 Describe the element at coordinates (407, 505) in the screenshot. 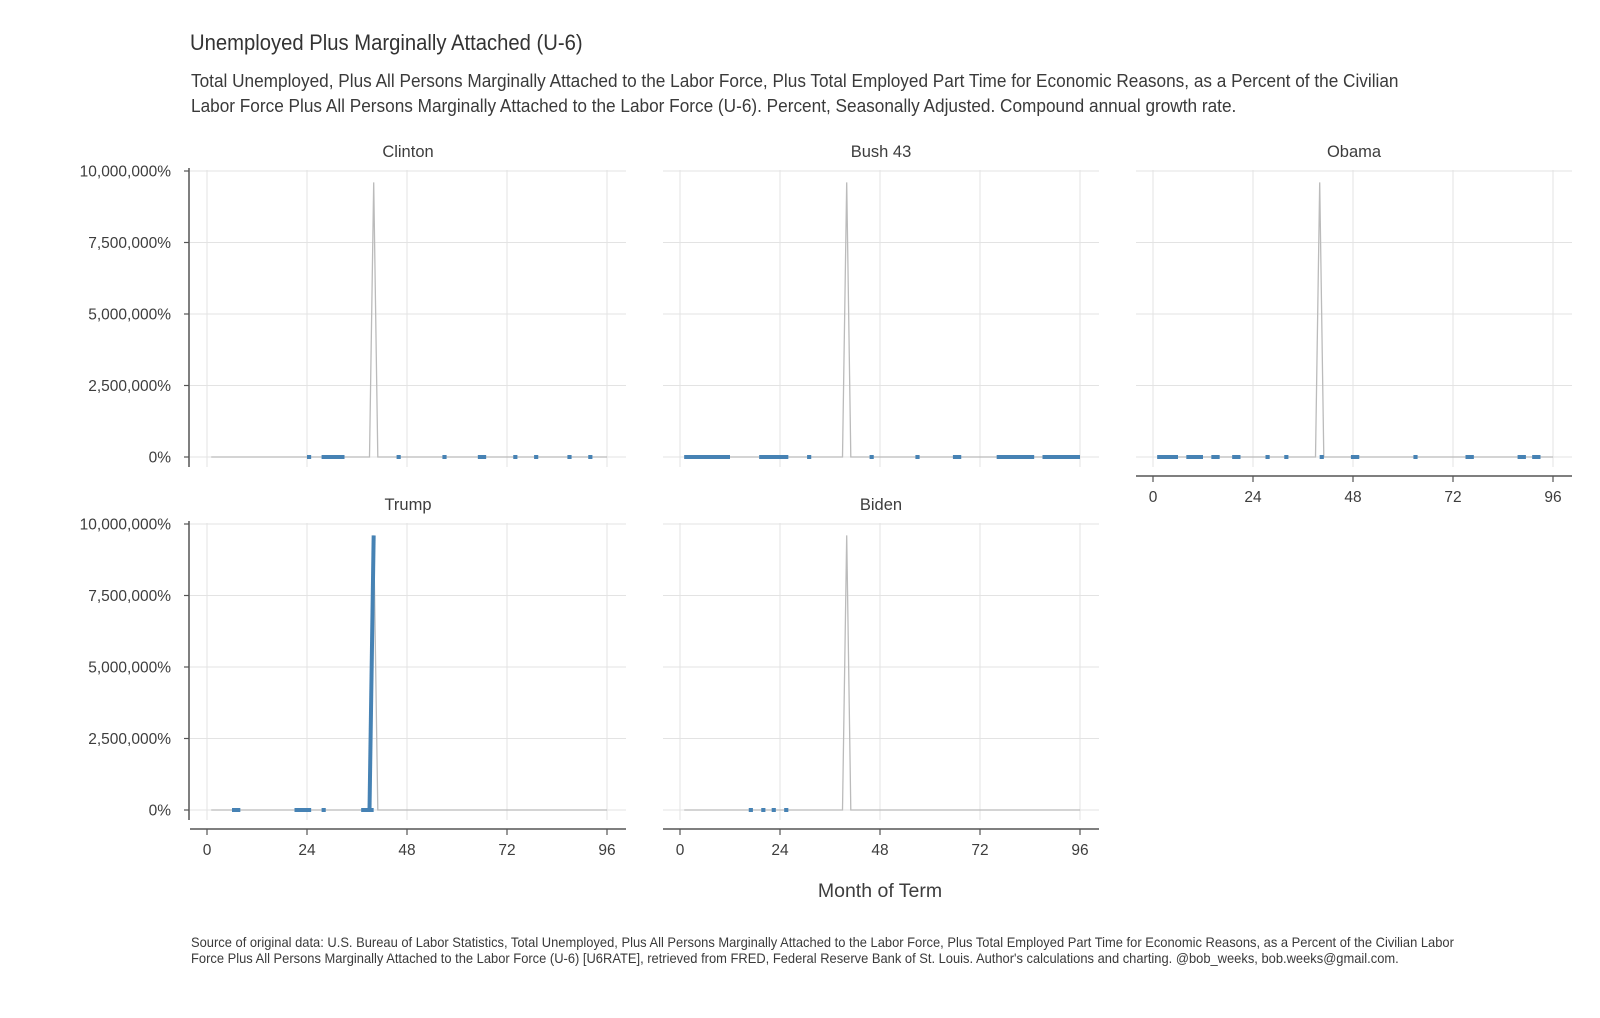

I see `panel-title: Trump` at that location.